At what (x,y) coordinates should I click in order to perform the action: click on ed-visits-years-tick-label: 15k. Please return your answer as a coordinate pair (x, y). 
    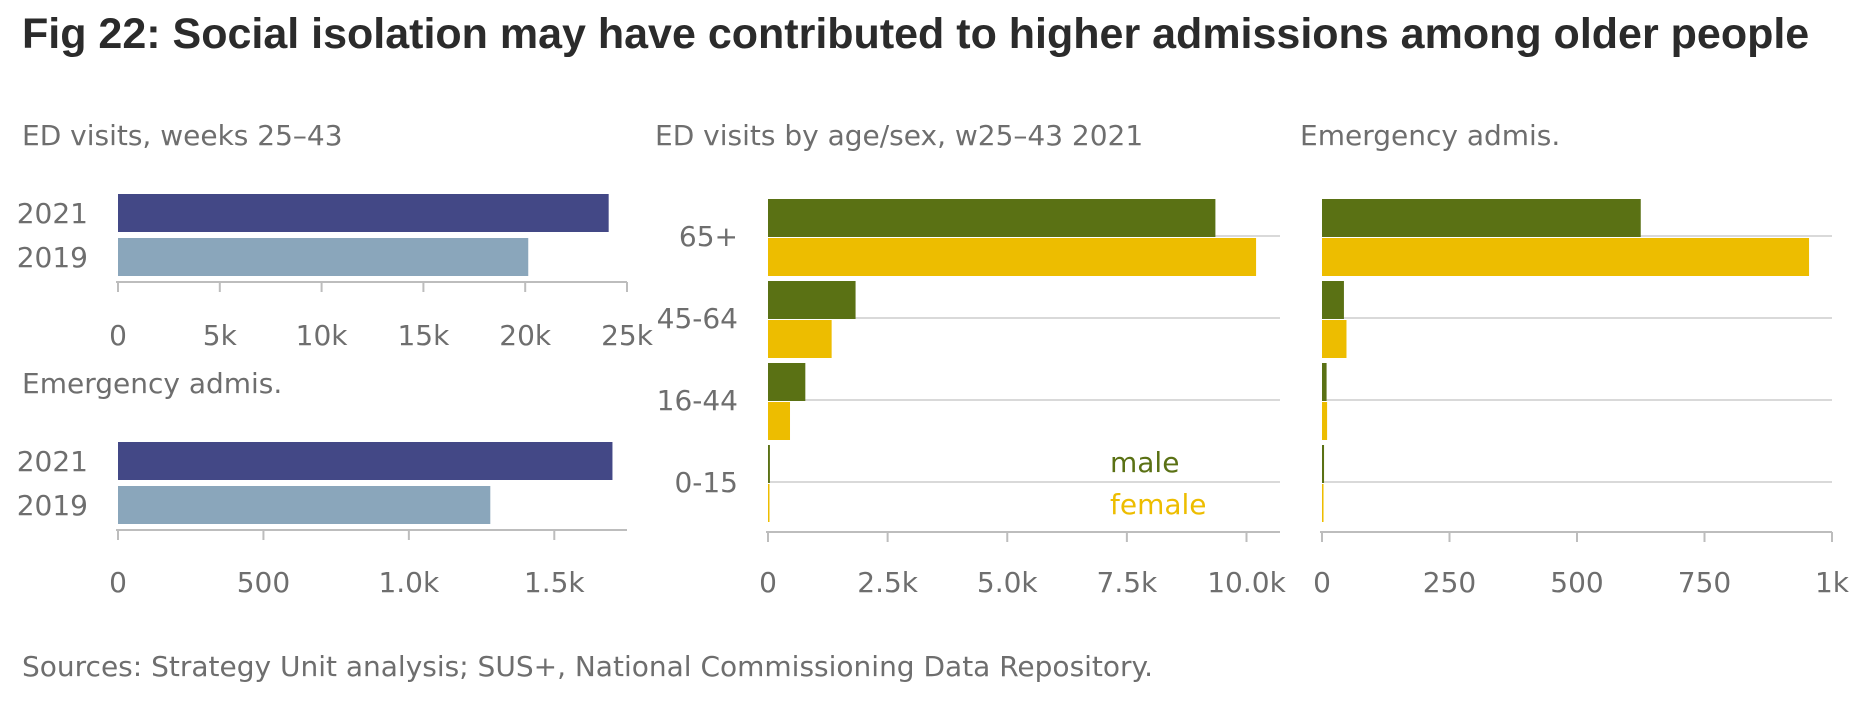
    Looking at the image, I should click on (423, 335).